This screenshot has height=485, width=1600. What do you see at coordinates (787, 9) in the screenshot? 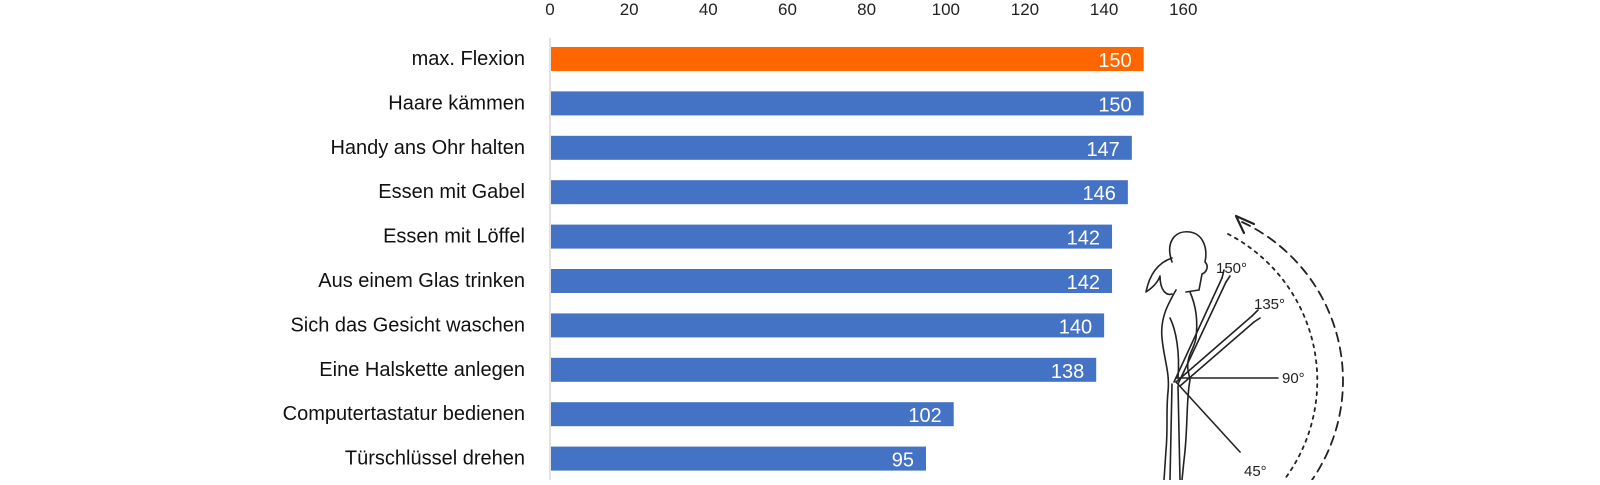
I see `x-tick-label: 60` at bounding box center [787, 9].